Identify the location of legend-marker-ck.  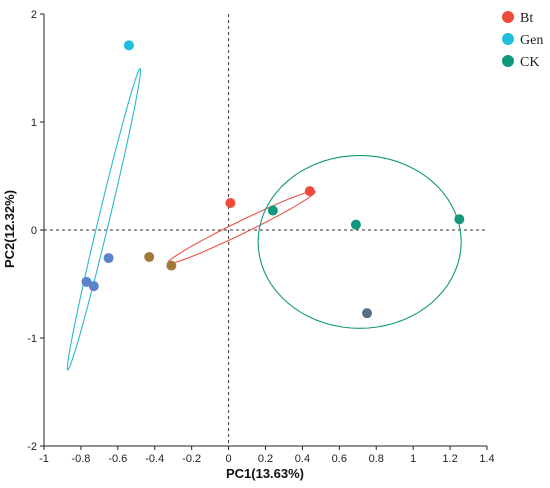
(508, 61).